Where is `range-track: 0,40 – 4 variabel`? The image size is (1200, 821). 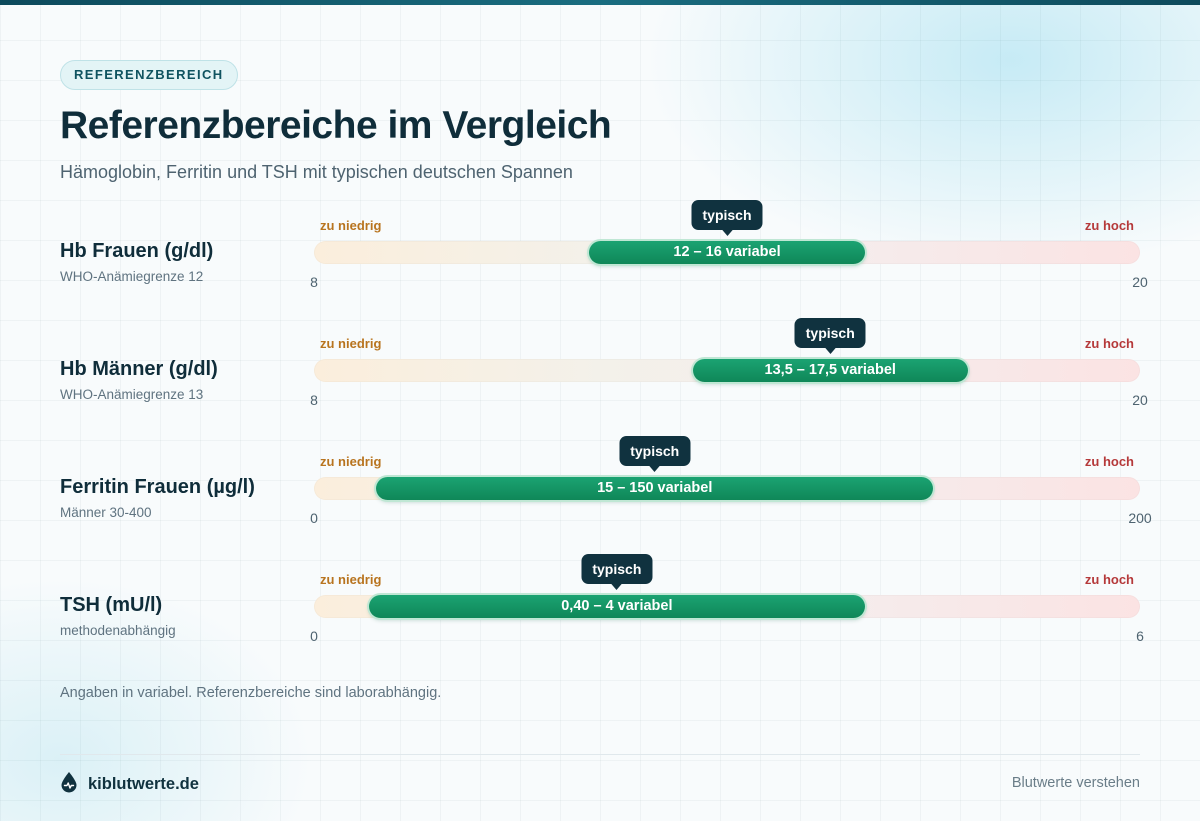 range-track: 0,40 – 4 variabel is located at coordinates (727, 606).